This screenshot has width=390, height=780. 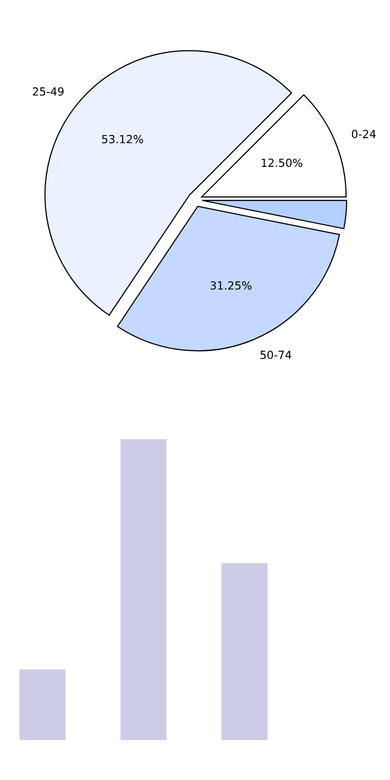 I want to click on slice-label: 0-24, so click(x=364, y=134).